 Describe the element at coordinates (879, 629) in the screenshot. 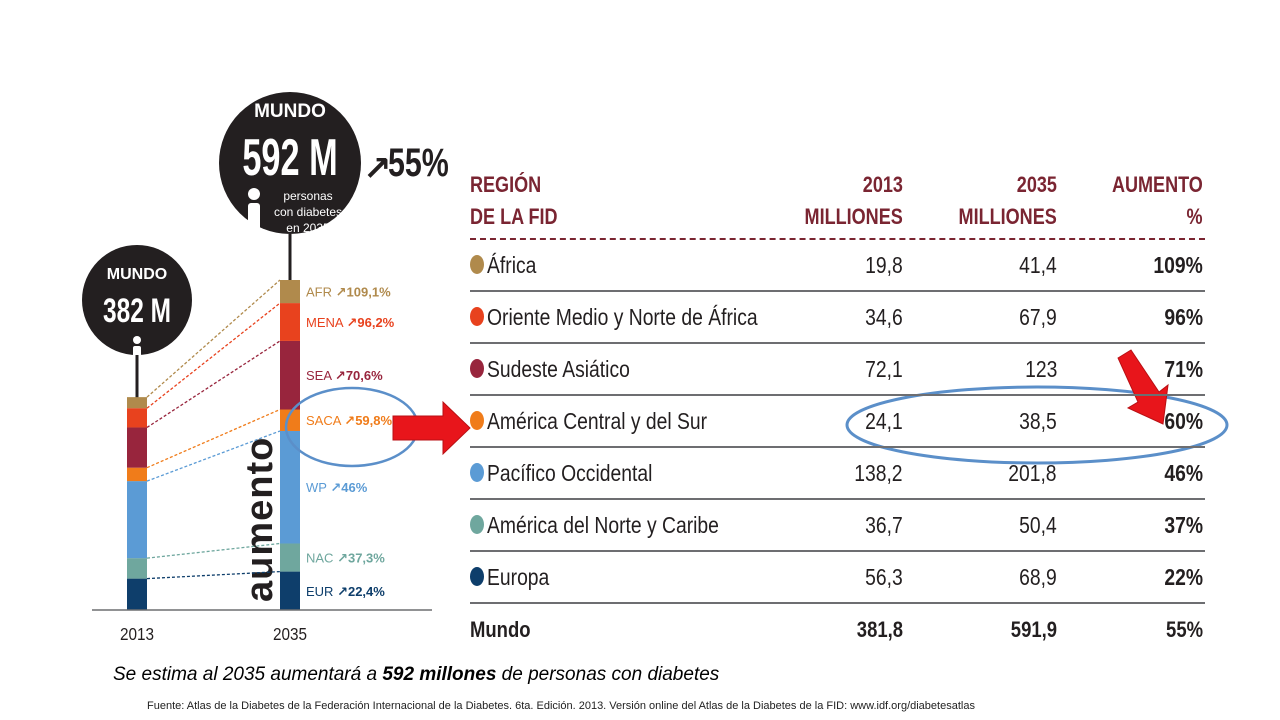

I see `total-2013: 381,8` at that location.